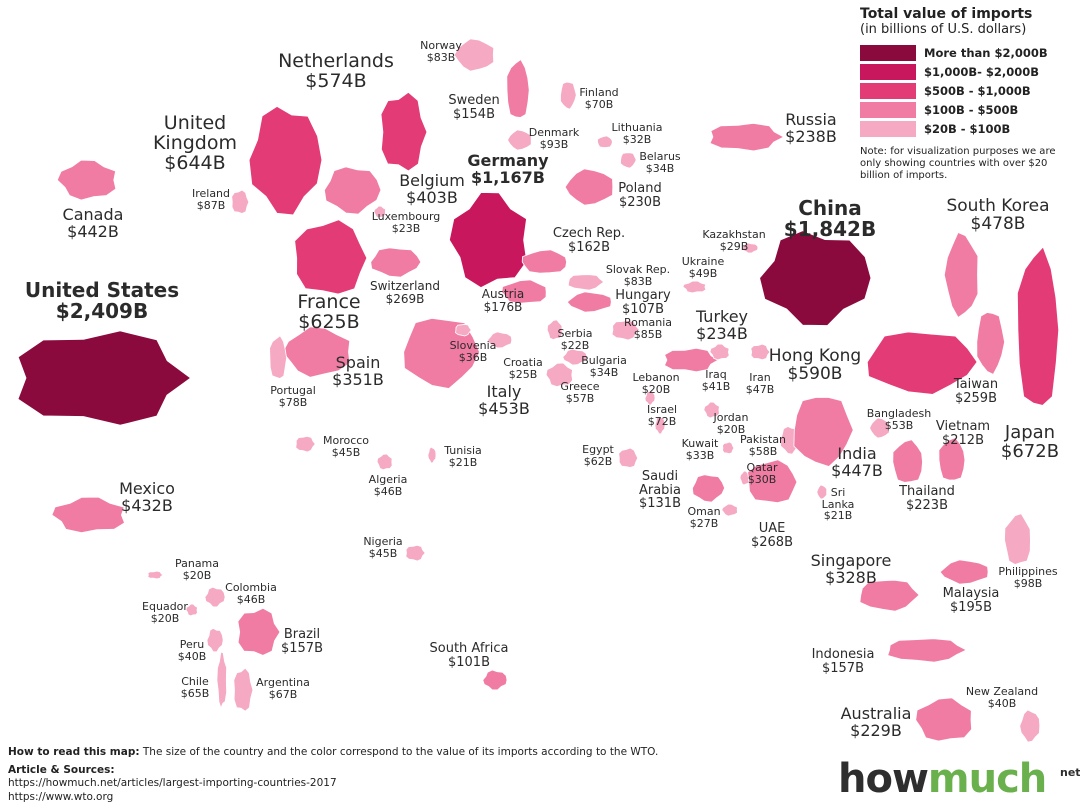 Image resolution: width=1080 pixels, height=811 pixels. Describe the element at coordinates (195, 133) in the screenshot. I see `country-name: United Kingdom` at that location.